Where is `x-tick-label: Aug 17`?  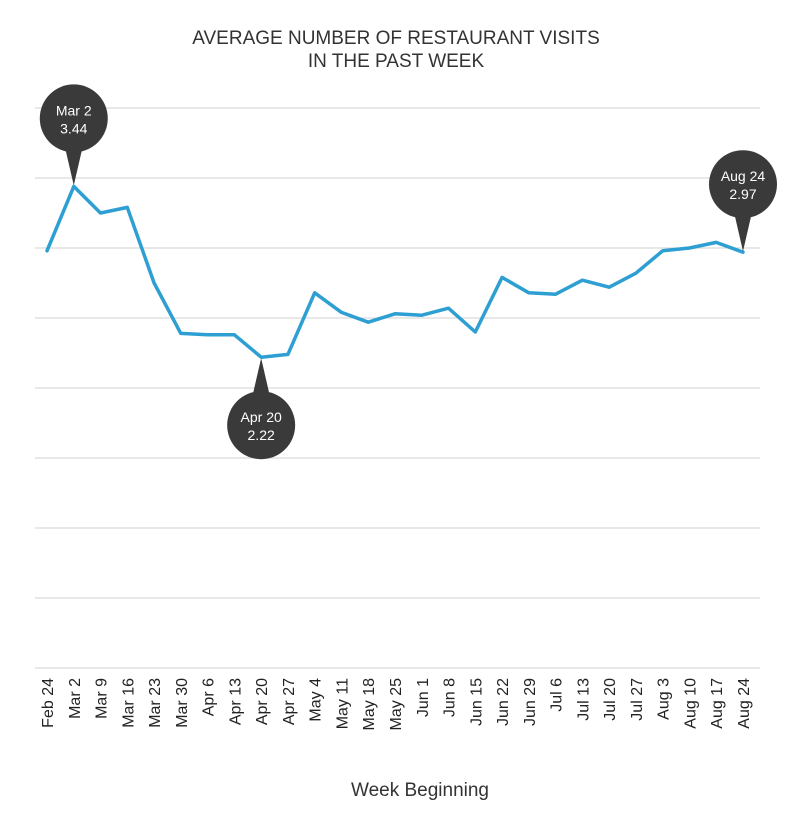
x-tick-label: Aug 17 is located at coordinates (717, 703).